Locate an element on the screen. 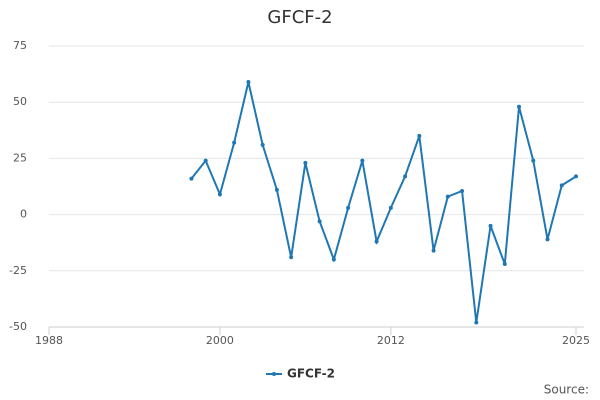 The width and height of the screenshot is (600, 400). y-tick-label: -50 is located at coordinates (18, 326).